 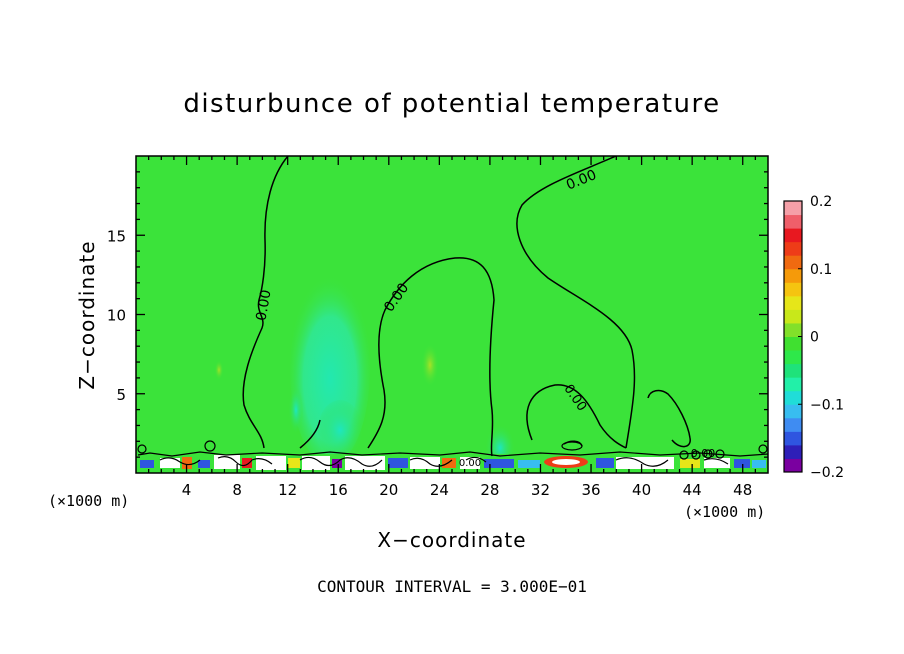 I want to click on x-tick-label: 44, so click(x=692, y=490).